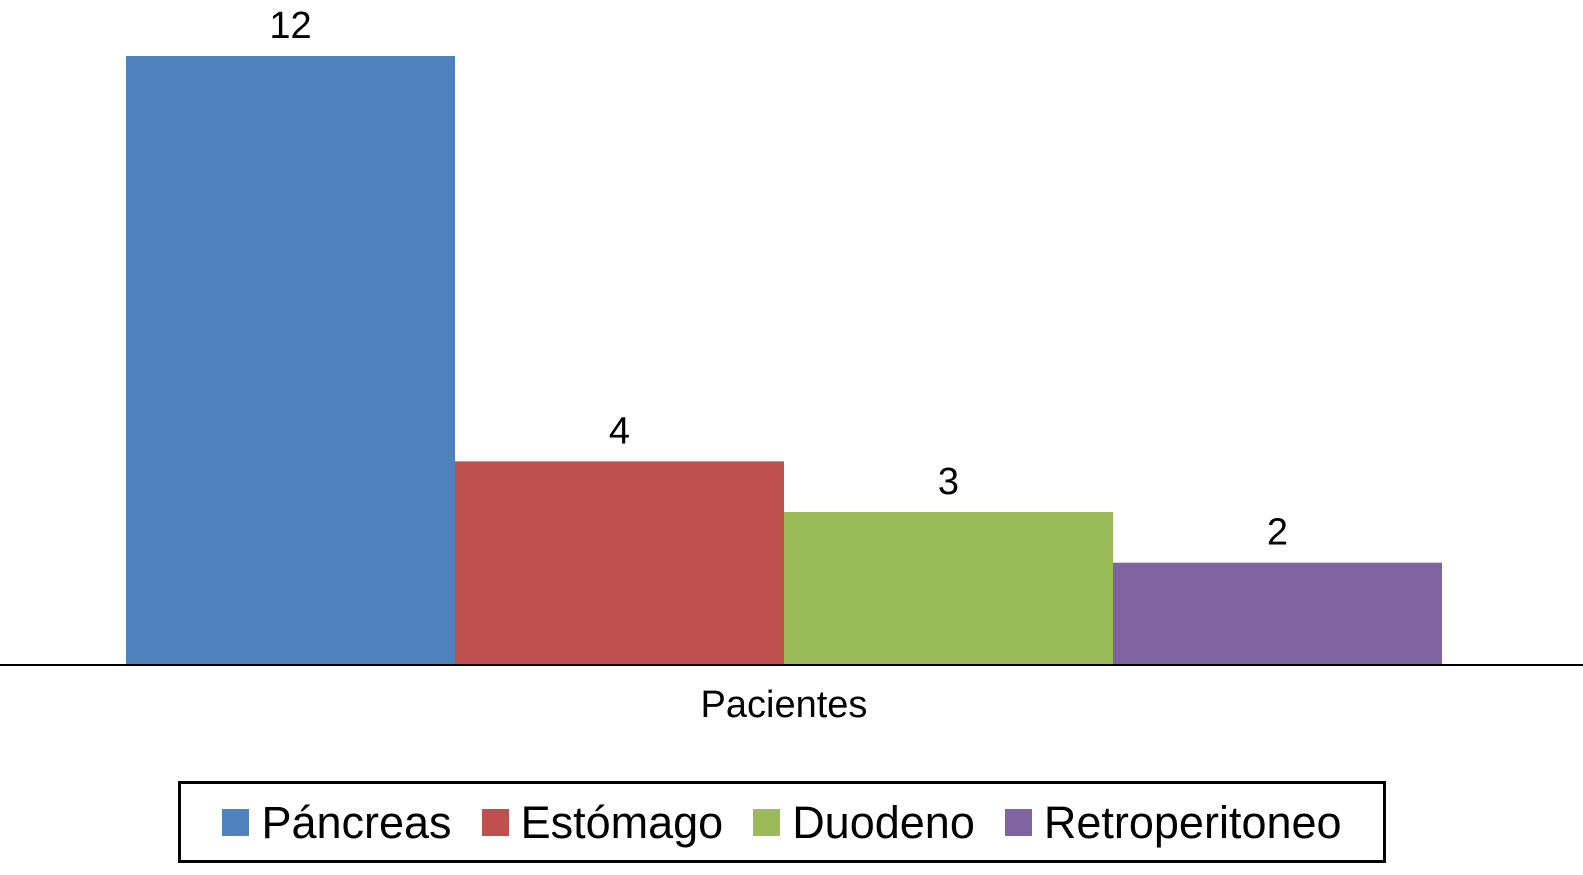 The height and width of the screenshot is (875, 1583). What do you see at coordinates (948, 482) in the screenshot?
I see `data-label-duodeno: 3` at bounding box center [948, 482].